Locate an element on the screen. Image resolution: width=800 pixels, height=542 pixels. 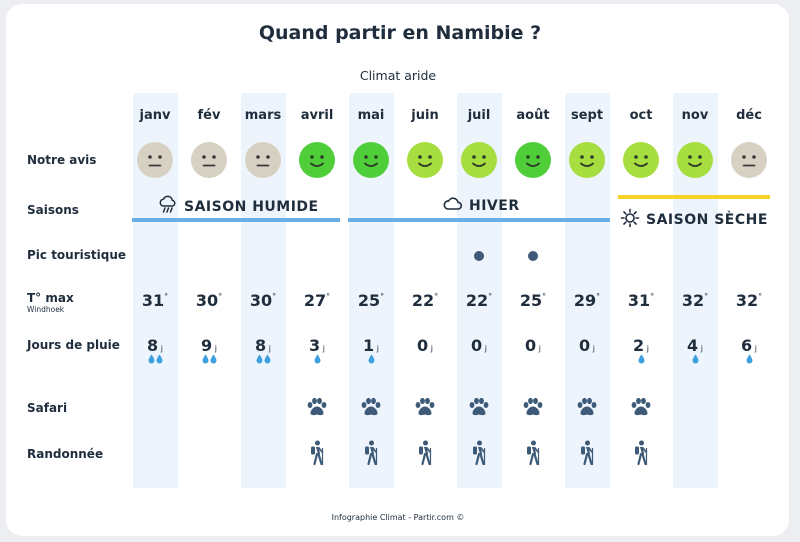
temperature-value: 29° is located at coordinates (587, 300).